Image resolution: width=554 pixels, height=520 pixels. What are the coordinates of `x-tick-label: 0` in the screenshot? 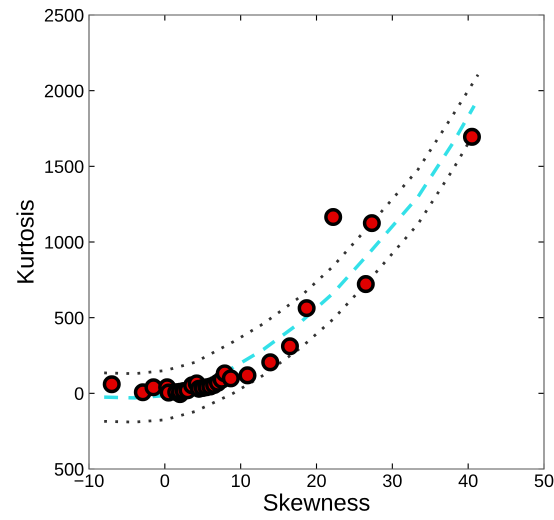 It's located at (165, 481).